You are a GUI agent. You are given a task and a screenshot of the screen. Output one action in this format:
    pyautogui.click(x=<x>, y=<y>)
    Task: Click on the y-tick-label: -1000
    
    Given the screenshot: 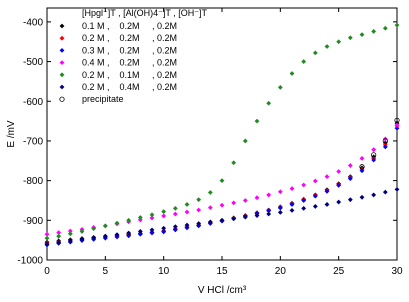 What is the action you would take?
    pyautogui.click(x=30, y=261)
    